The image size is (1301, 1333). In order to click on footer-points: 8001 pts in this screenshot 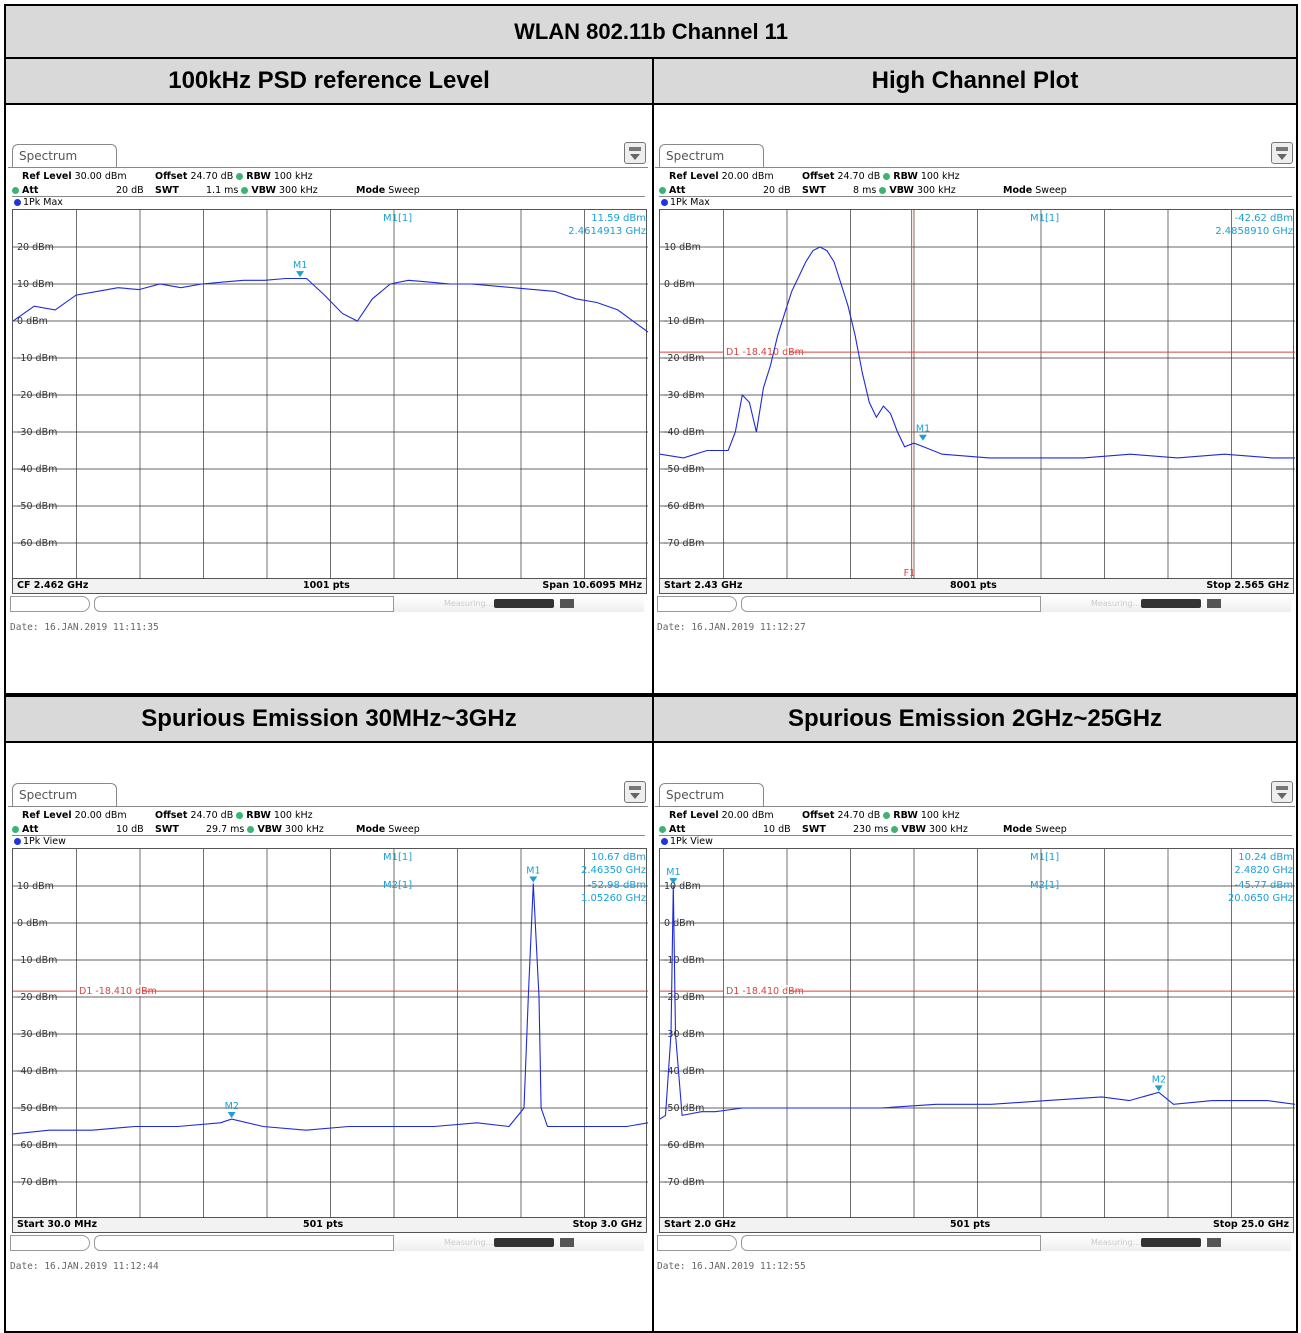, I will do `click(973, 585)`.